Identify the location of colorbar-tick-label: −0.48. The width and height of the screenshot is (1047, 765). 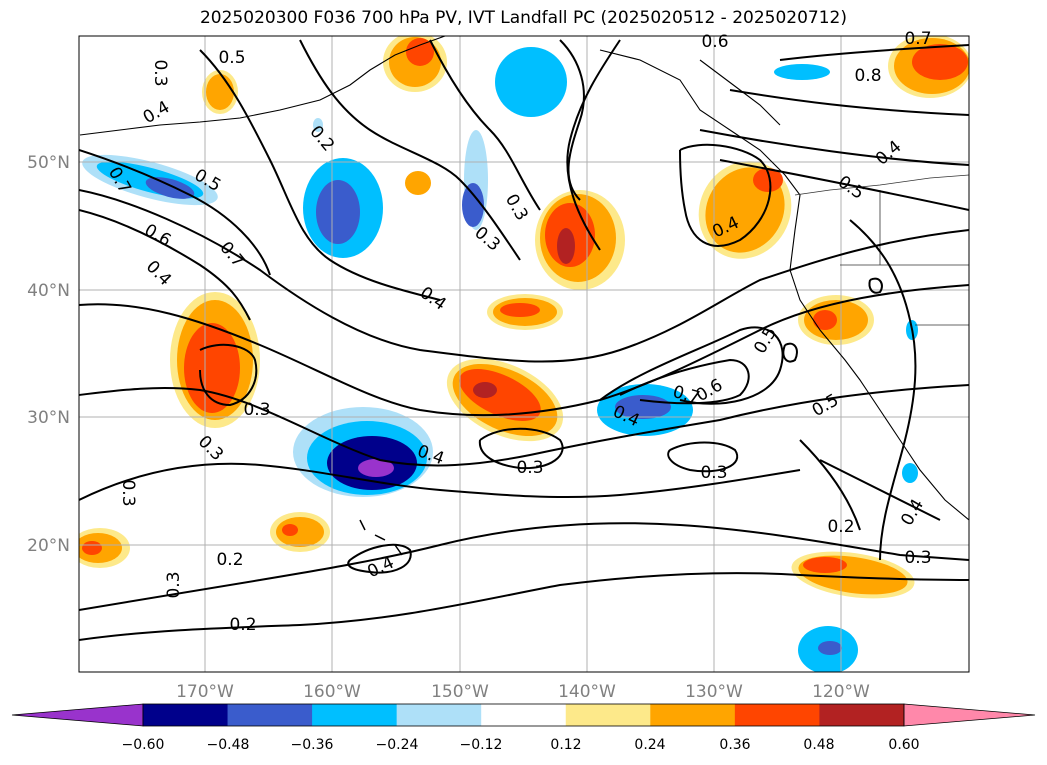
(228, 745).